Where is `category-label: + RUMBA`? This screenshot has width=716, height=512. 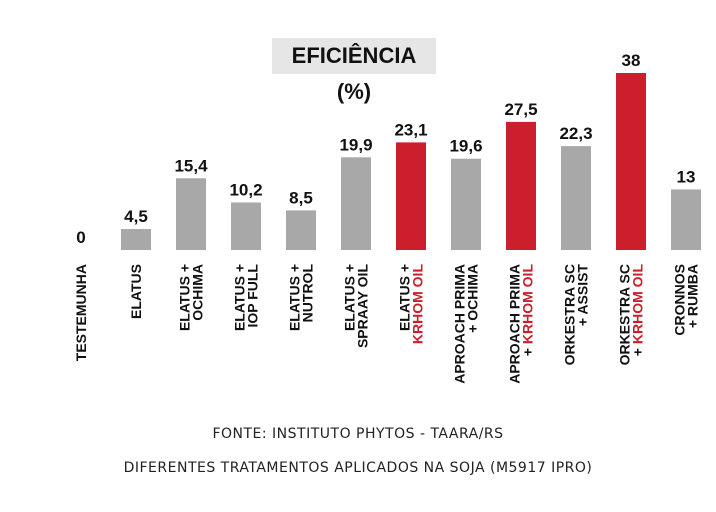
category-label: + RUMBA is located at coordinates (693, 296).